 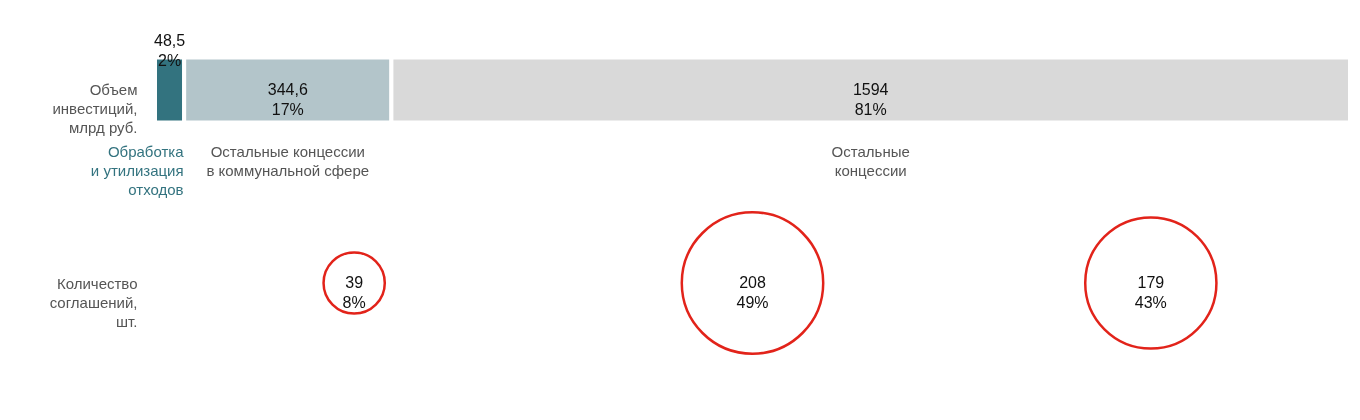 I want to click on series-label: Остальные концессии в коммунальной сфере, so click(x=288, y=160).